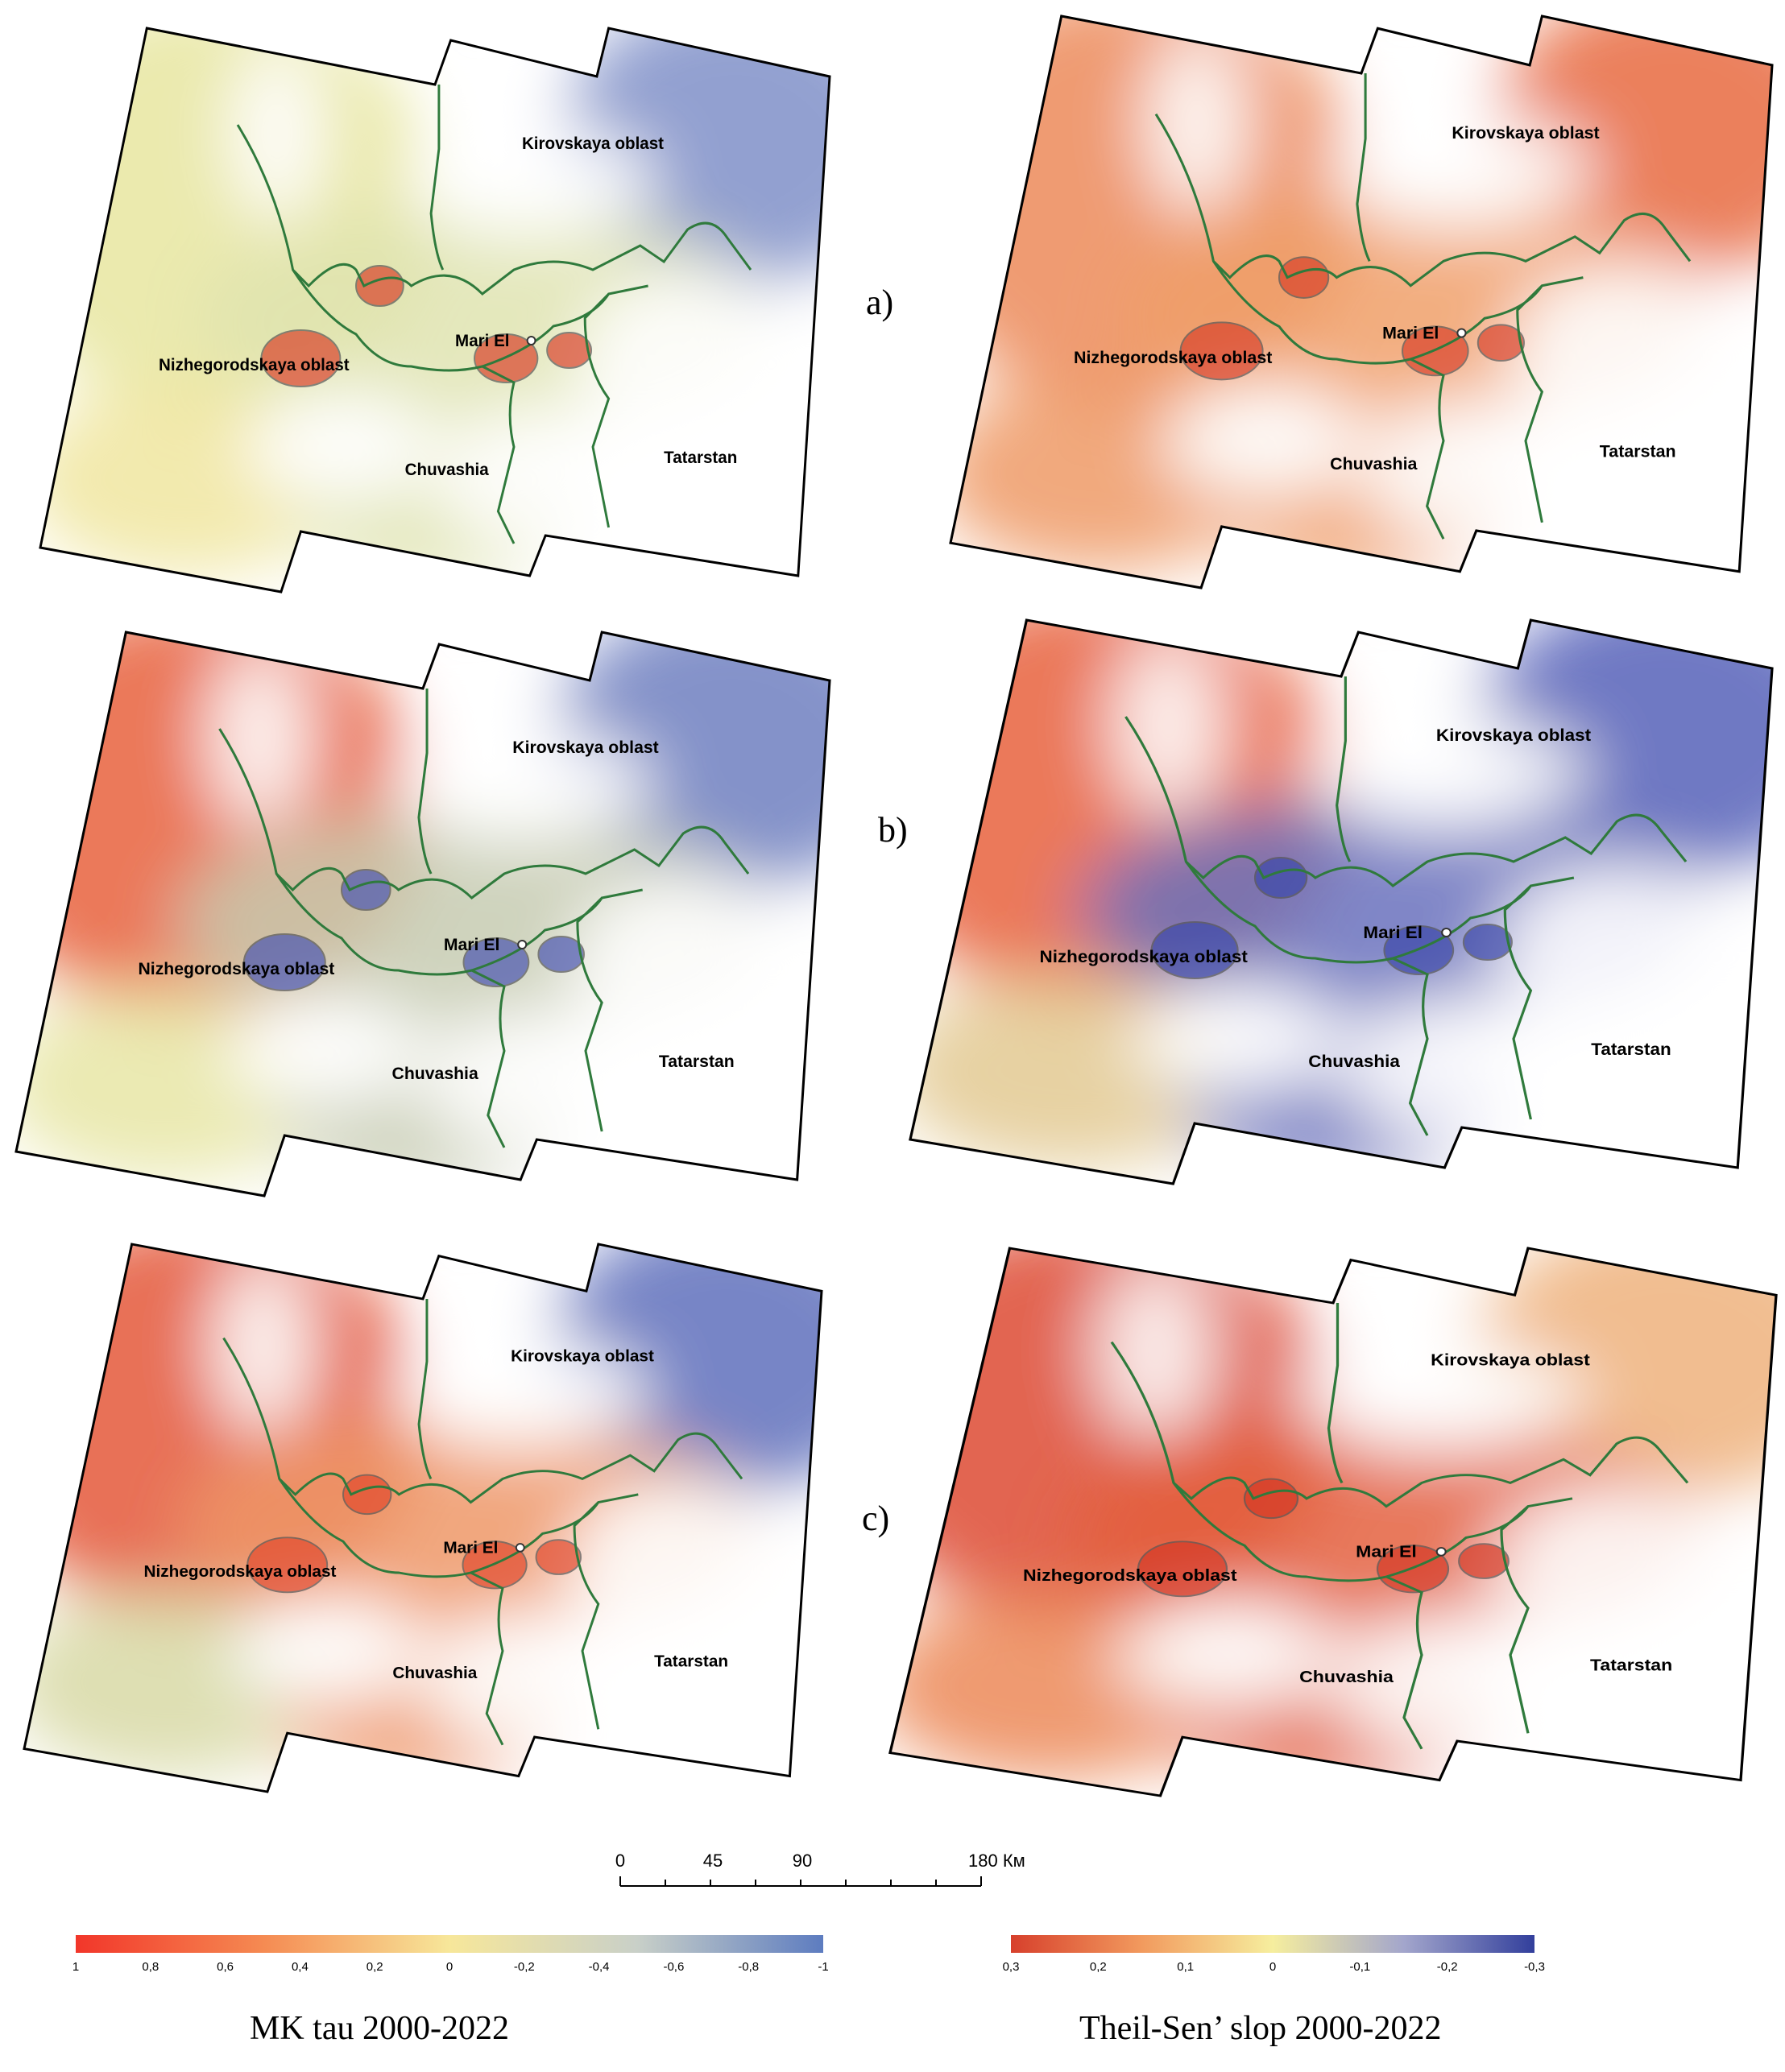  What do you see at coordinates (1272, 1944) in the screenshot?
I see `legend-slope-colorbar` at bounding box center [1272, 1944].